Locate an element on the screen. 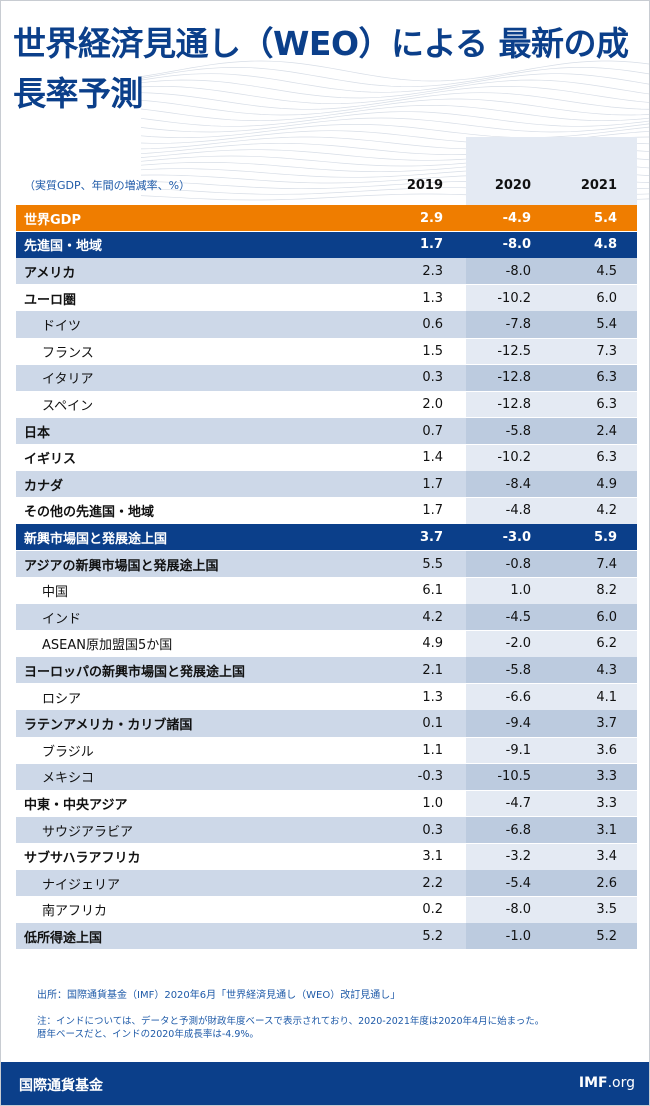 The width and height of the screenshot is (650, 1106). value-2020: -1.0 is located at coordinates (508, 936).